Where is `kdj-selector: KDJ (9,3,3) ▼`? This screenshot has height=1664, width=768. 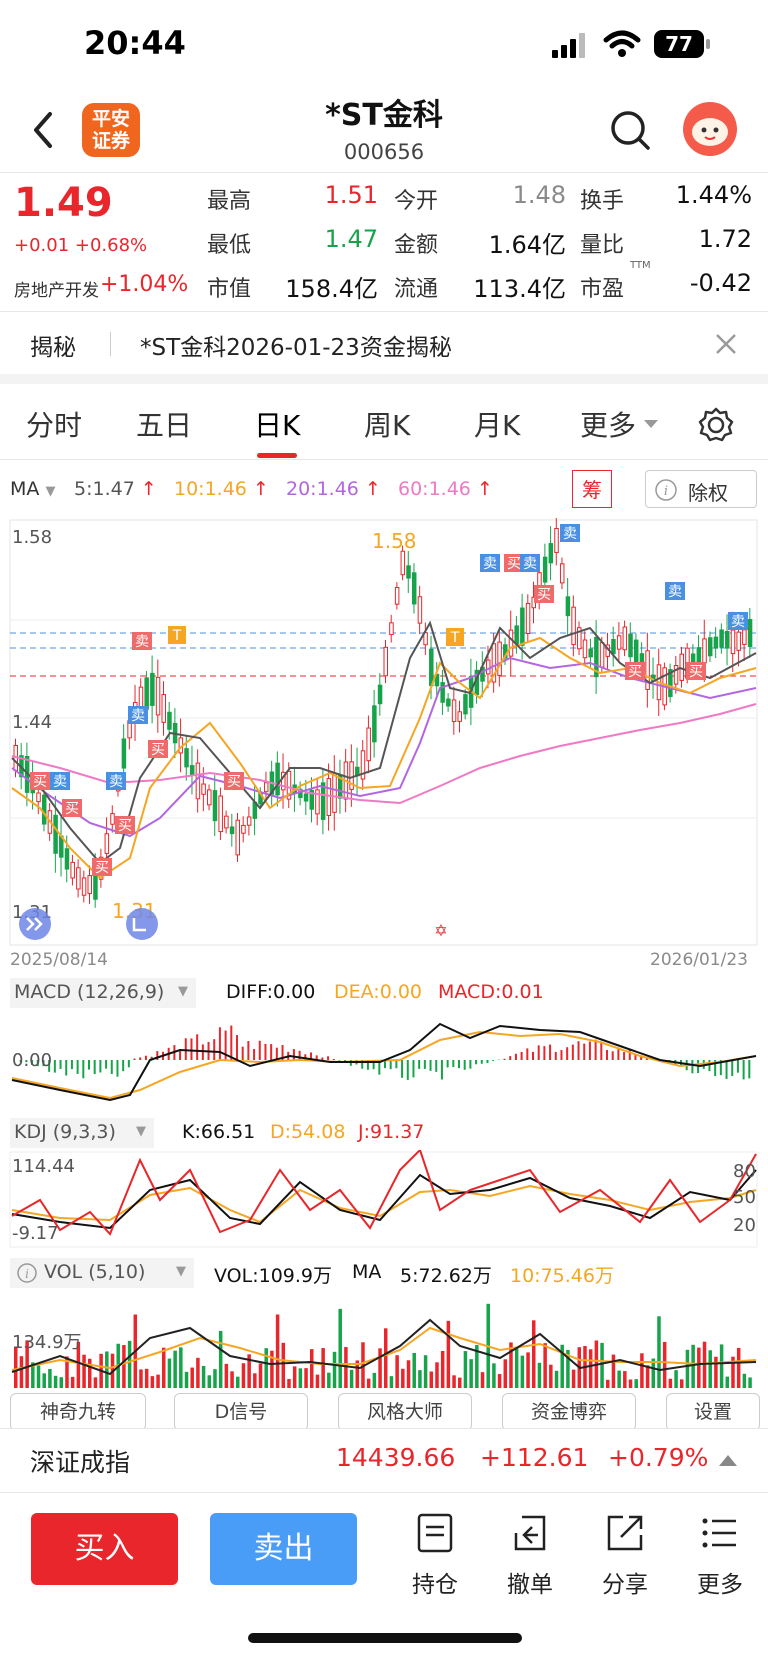 kdj-selector: KDJ (9,3,3) ▼ is located at coordinates (82, 1133).